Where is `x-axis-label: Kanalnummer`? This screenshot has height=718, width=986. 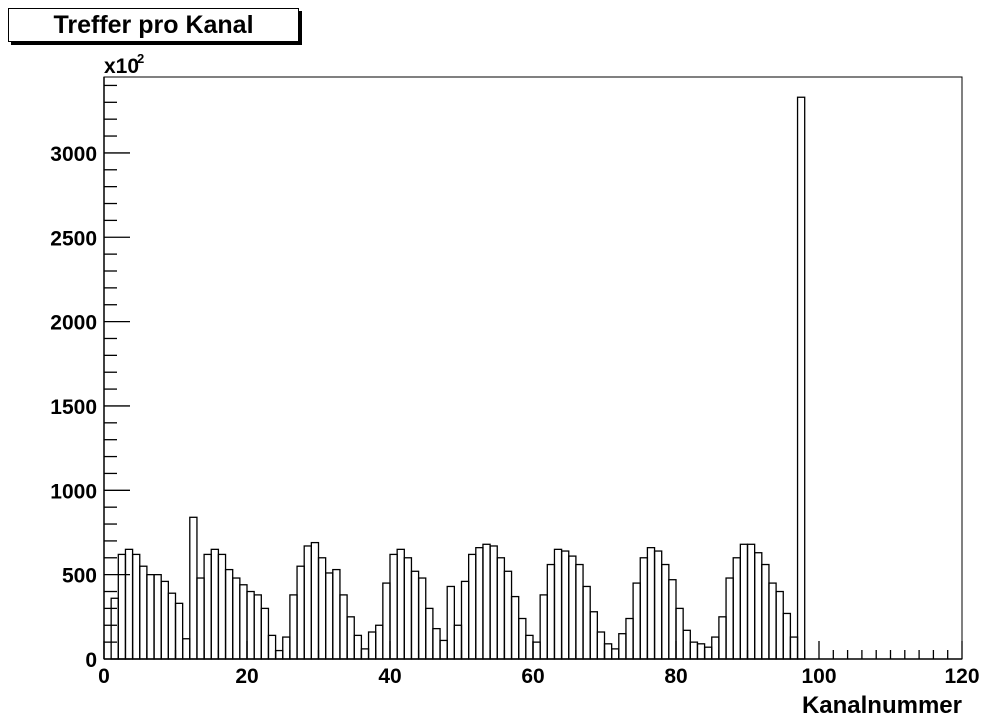 x-axis-label: Kanalnummer is located at coordinates (882, 705).